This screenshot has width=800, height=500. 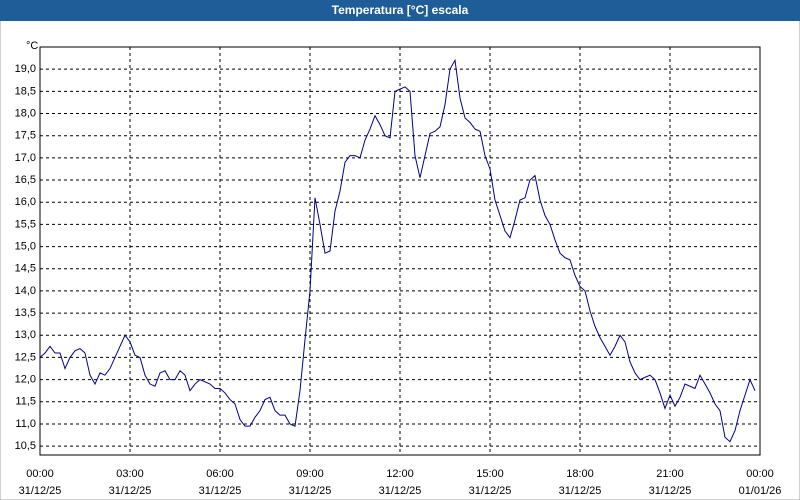 What do you see at coordinates (25, 246) in the screenshot?
I see `y-tick-label: 15,0` at bounding box center [25, 246].